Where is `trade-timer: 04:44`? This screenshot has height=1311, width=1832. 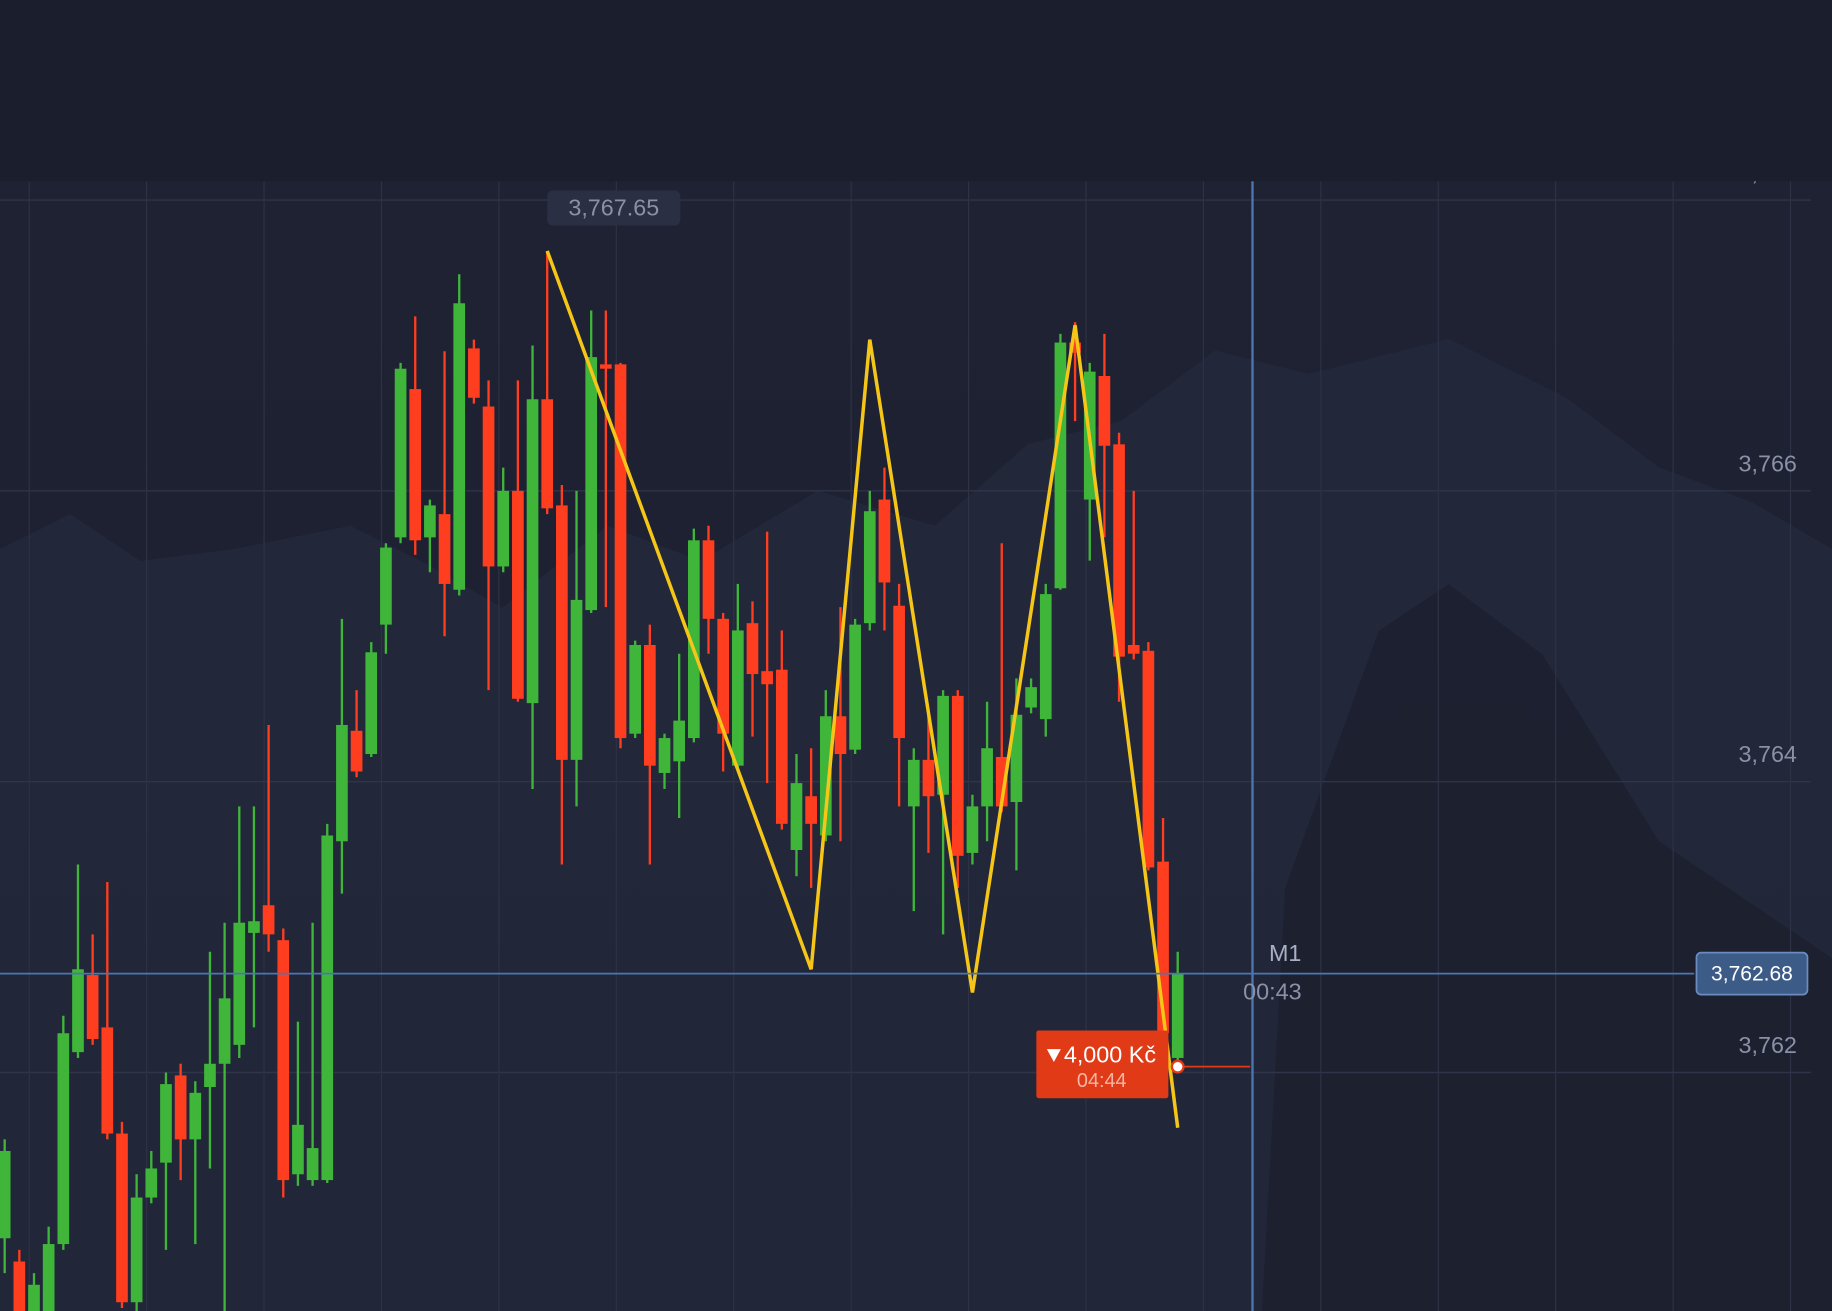
trade-timer: 04:44 is located at coordinates (1102, 1081).